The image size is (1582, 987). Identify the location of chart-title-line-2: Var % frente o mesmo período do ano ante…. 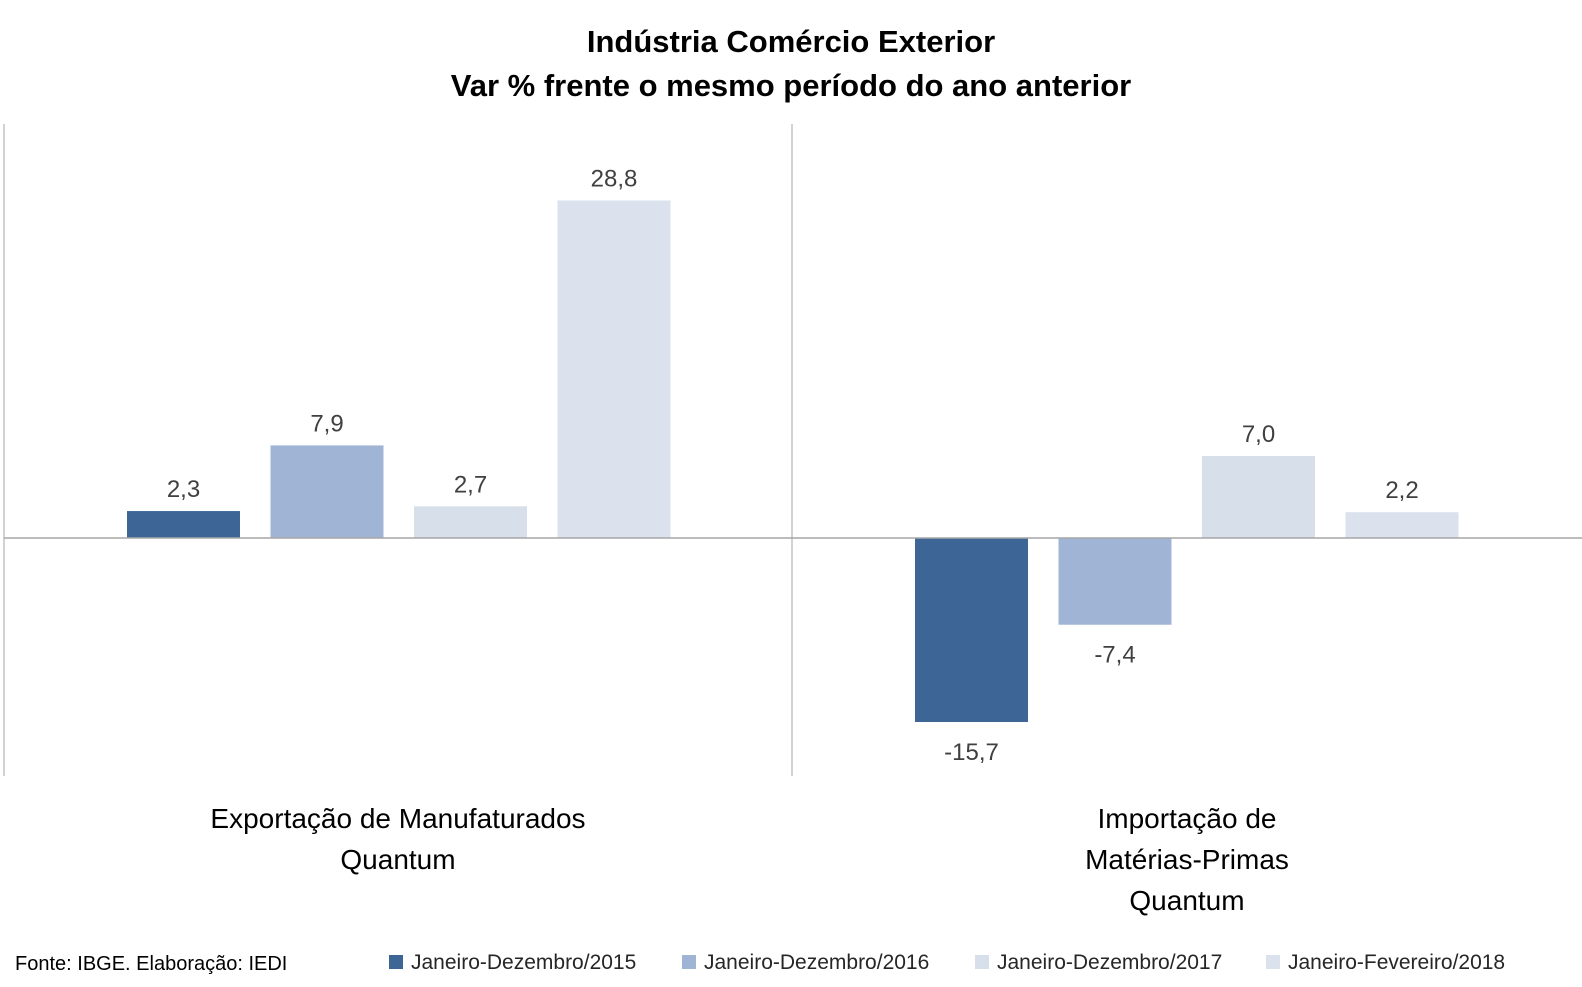
(791, 85).